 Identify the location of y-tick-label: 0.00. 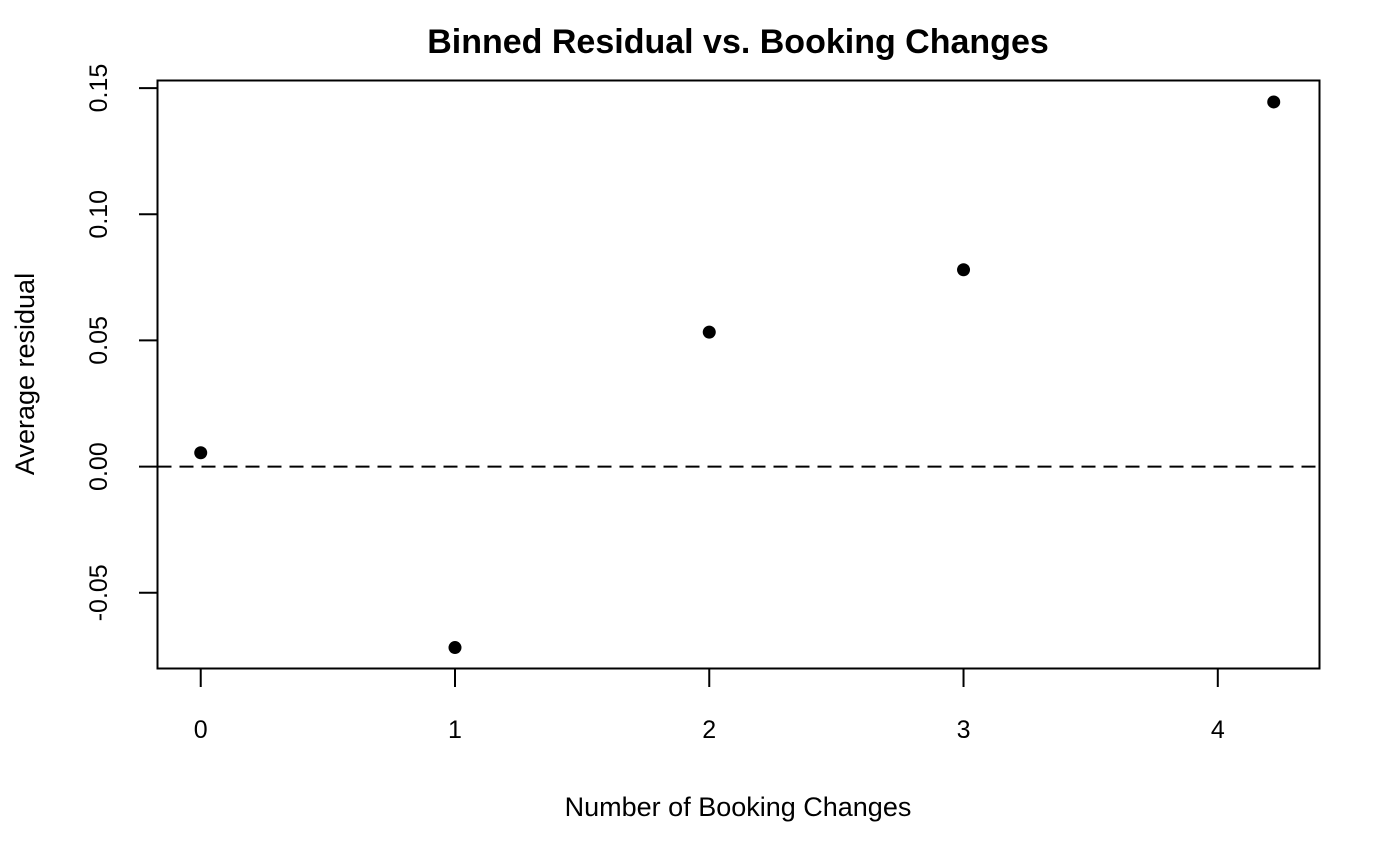
(99, 466).